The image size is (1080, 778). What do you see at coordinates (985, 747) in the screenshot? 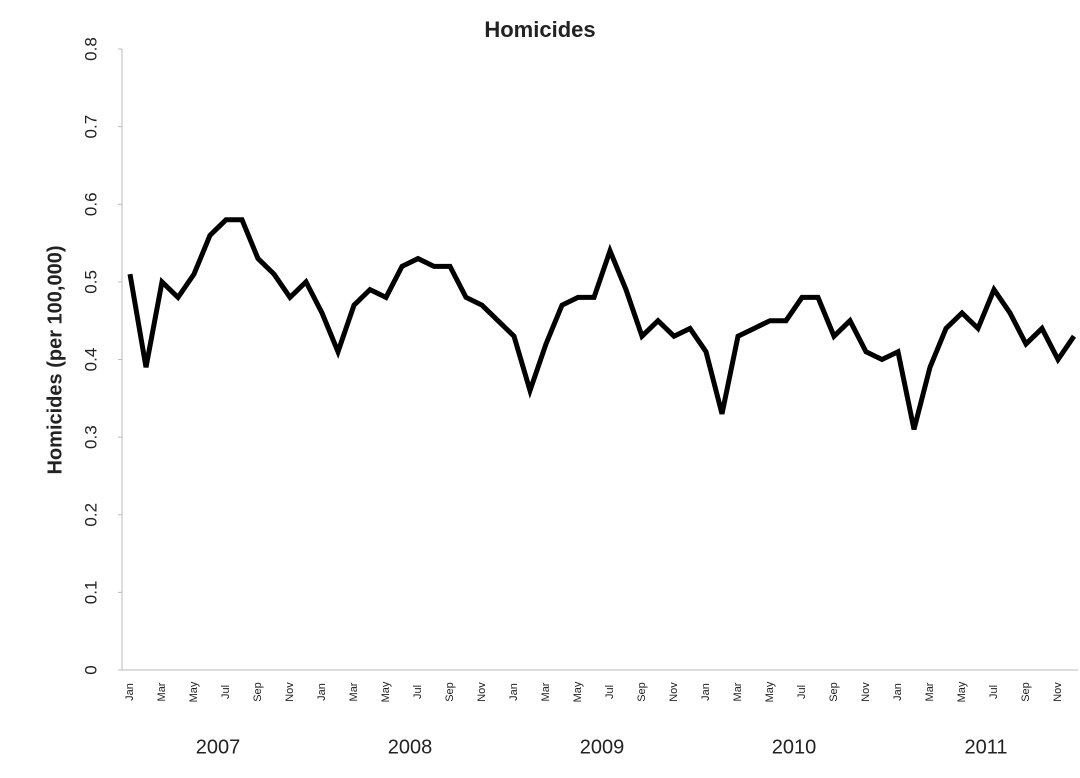
I see `year-label: 2011` at bounding box center [985, 747].